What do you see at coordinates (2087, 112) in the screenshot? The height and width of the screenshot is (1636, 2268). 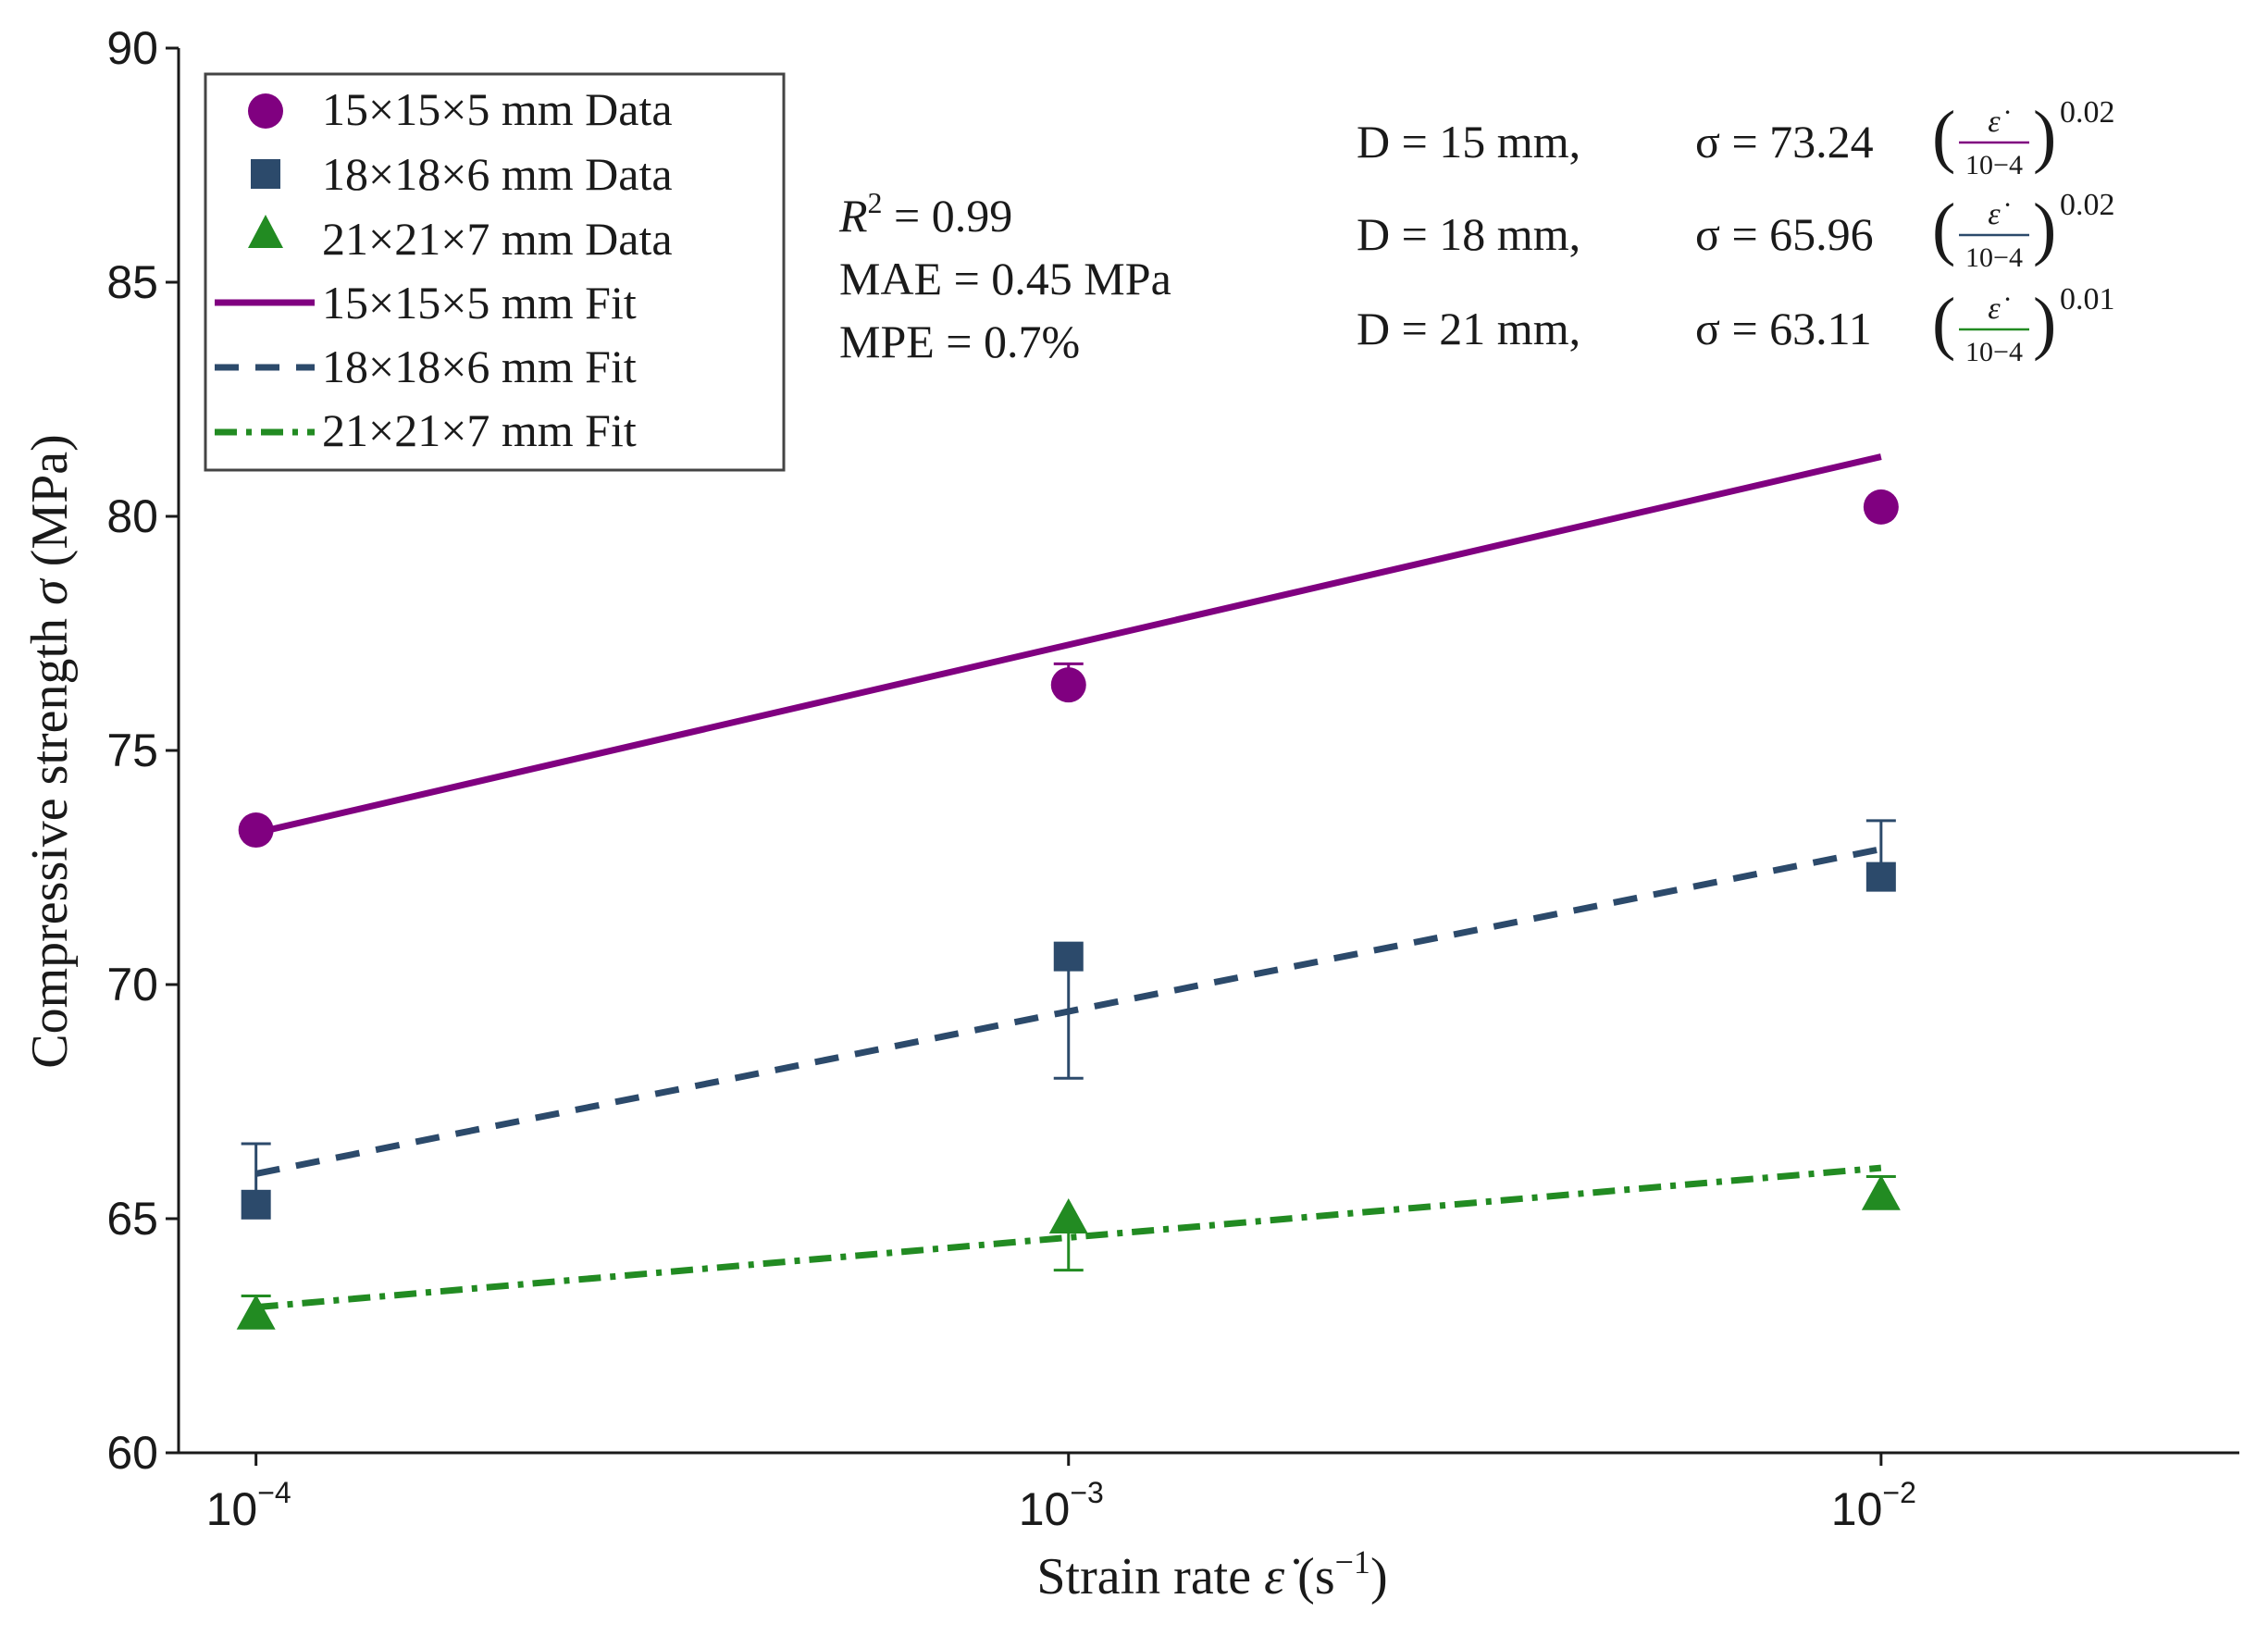 I see `equation-15mm-exponent: 0.02` at bounding box center [2087, 112].